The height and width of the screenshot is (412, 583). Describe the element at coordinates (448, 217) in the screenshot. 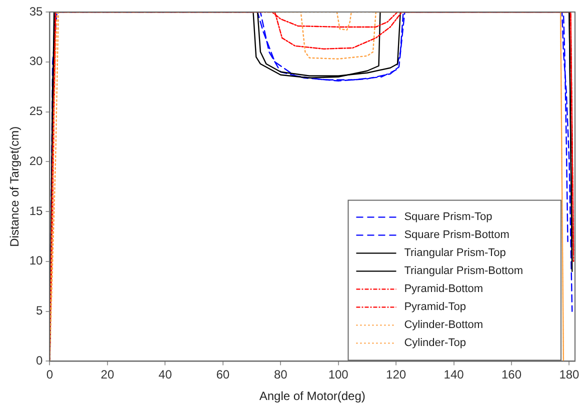

I see `legend-label: Square Prism-Top` at that location.